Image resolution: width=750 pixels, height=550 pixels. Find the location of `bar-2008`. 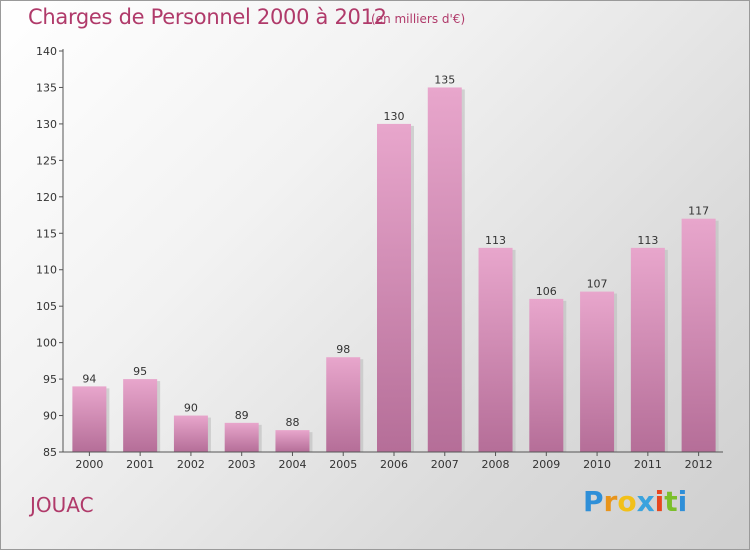

bar-2008 is located at coordinates (495, 349).